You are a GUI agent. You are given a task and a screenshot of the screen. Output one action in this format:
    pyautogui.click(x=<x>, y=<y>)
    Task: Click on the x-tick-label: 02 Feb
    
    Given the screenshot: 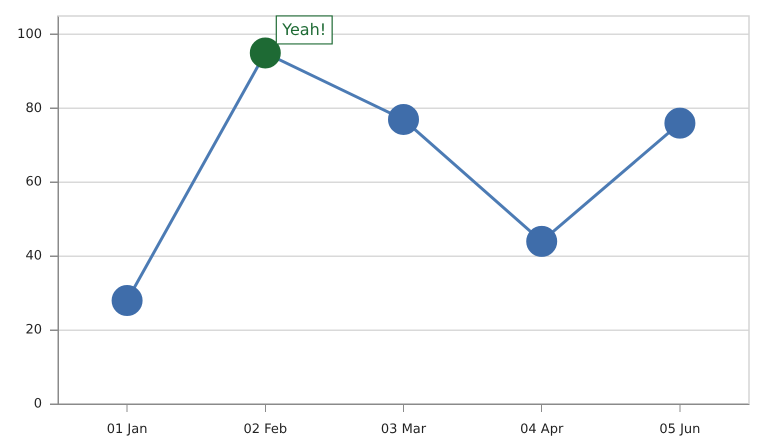 What is the action you would take?
    pyautogui.click(x=265, y=430)
    